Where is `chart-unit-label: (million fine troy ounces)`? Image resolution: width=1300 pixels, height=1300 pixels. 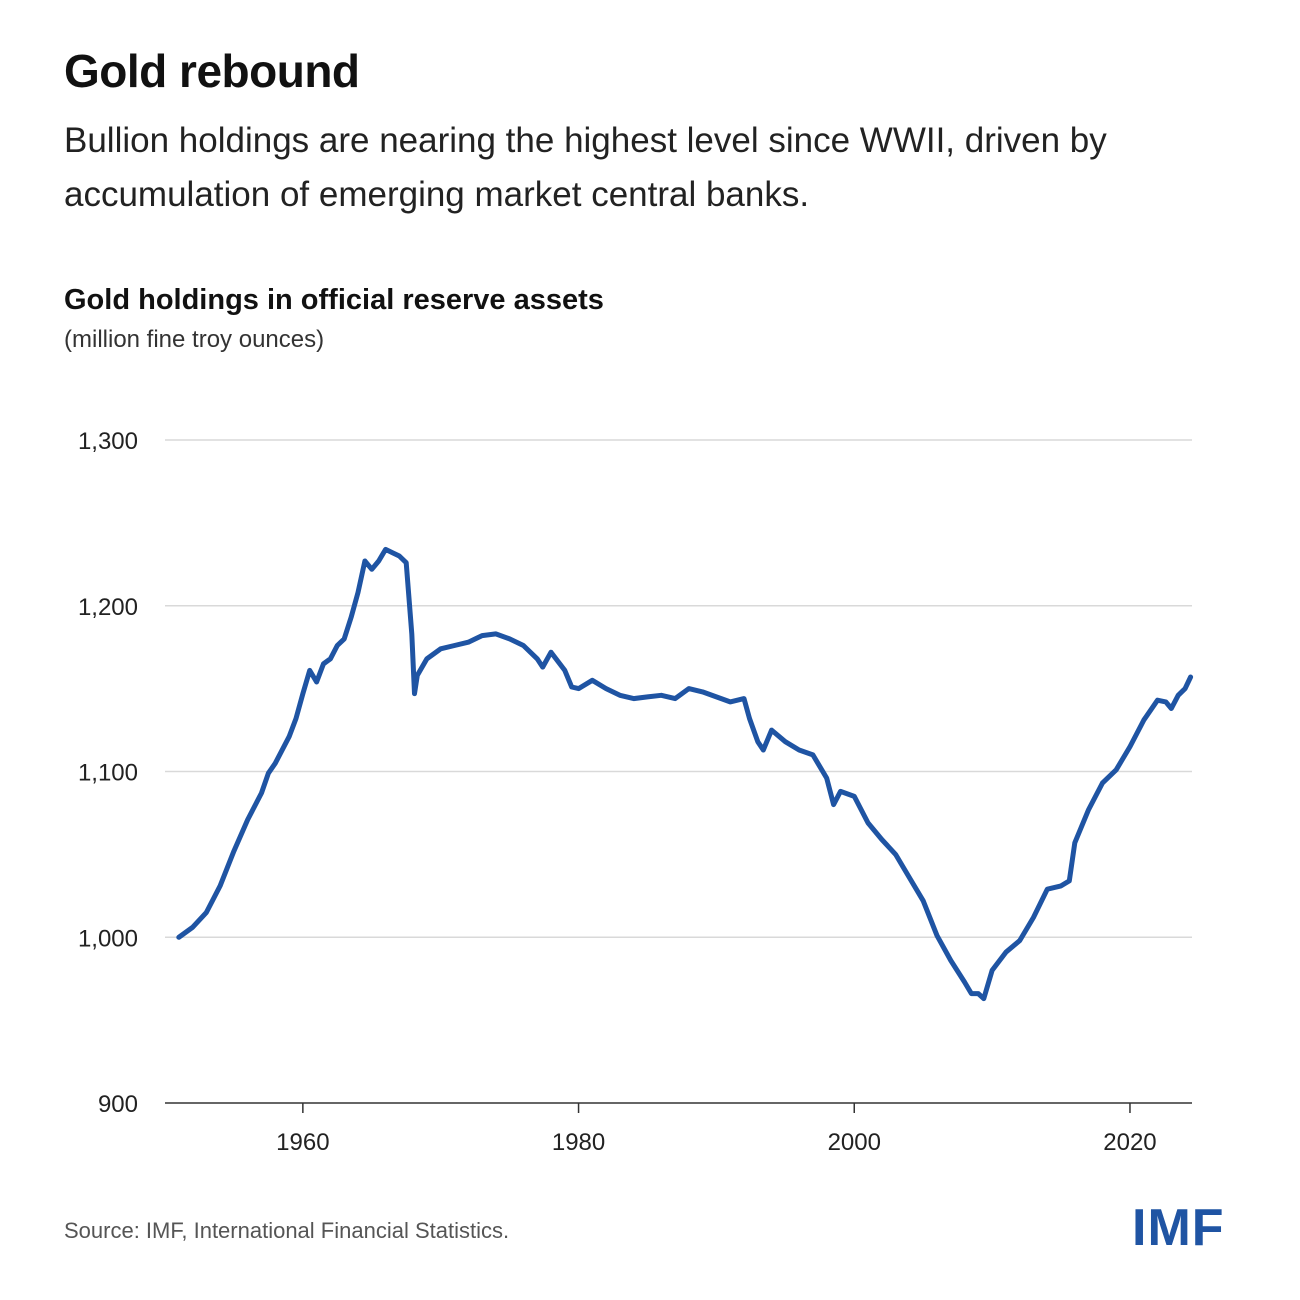 chart-unit-label: (million fine troy ounces) is located at coordinates (194, 339).